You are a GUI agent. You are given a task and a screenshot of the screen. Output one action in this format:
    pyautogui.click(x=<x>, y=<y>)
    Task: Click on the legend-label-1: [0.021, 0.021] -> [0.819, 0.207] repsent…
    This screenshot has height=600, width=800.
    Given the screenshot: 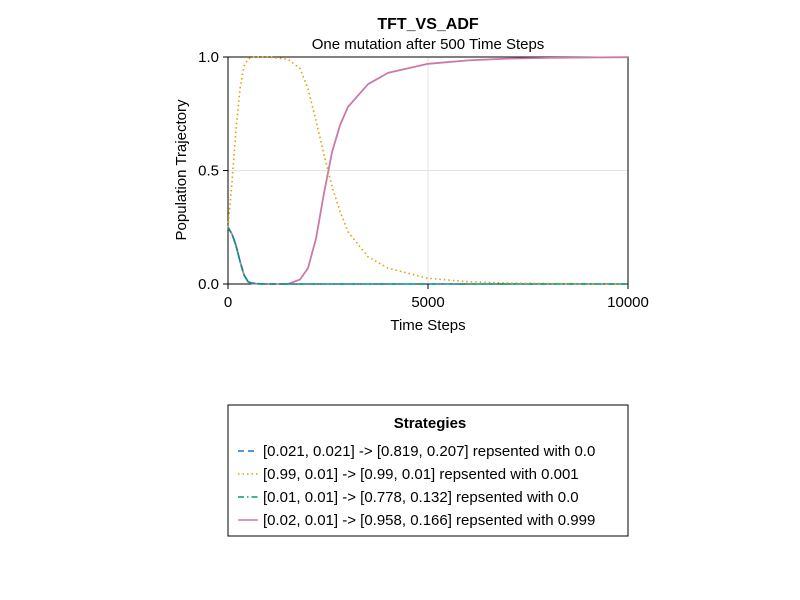 What is the action you would take?
    pyautogui.click(x=429, y=451)
    